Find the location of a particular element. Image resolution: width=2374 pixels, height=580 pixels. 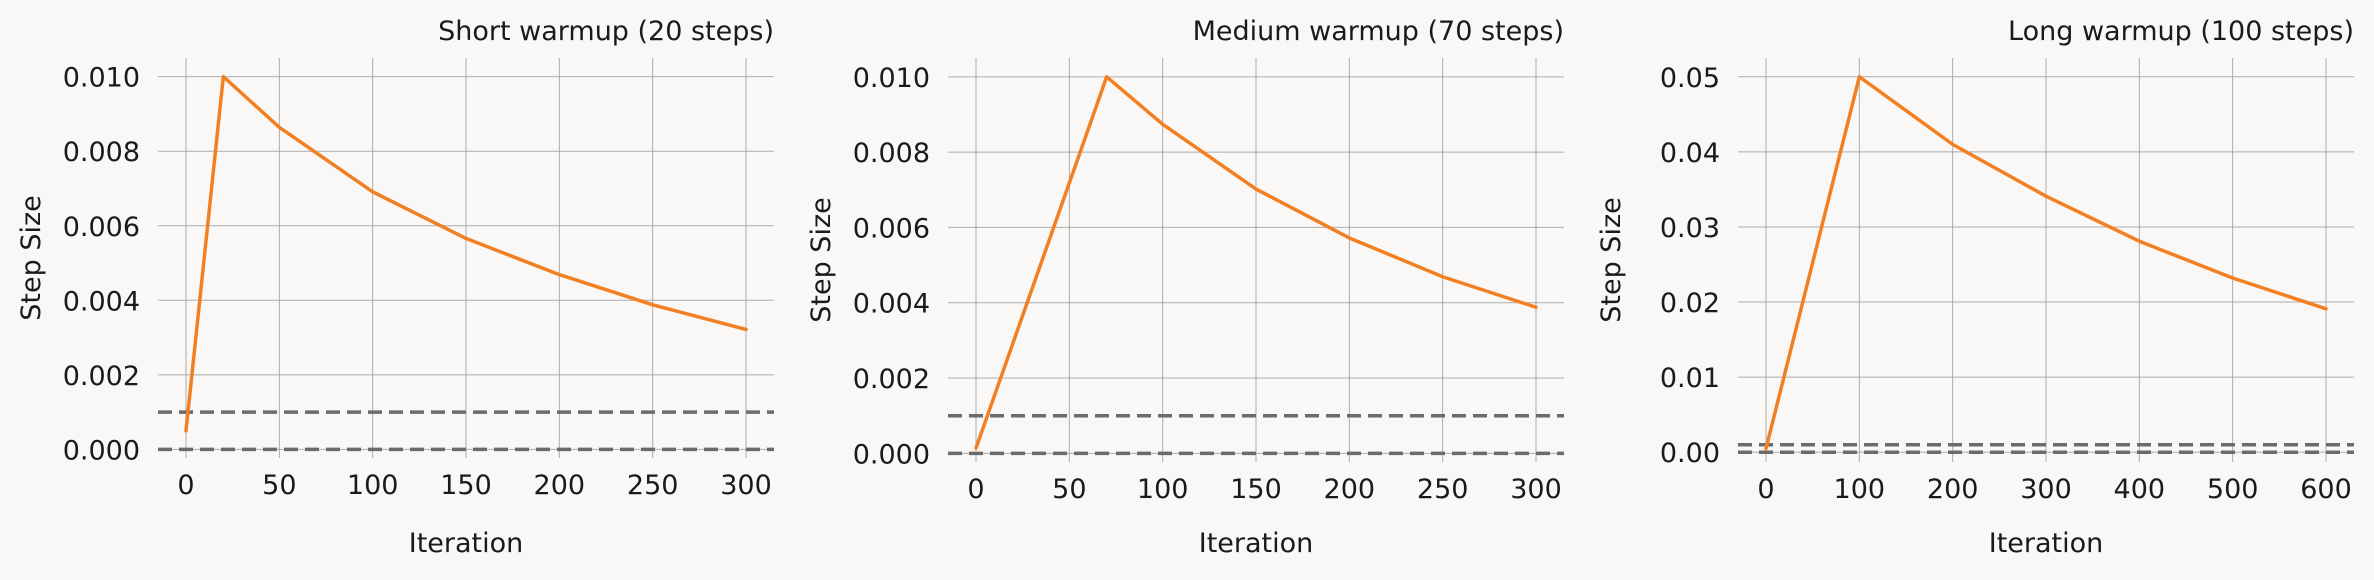

x-tick-label: 400 is located at coordinates (2140, 489).